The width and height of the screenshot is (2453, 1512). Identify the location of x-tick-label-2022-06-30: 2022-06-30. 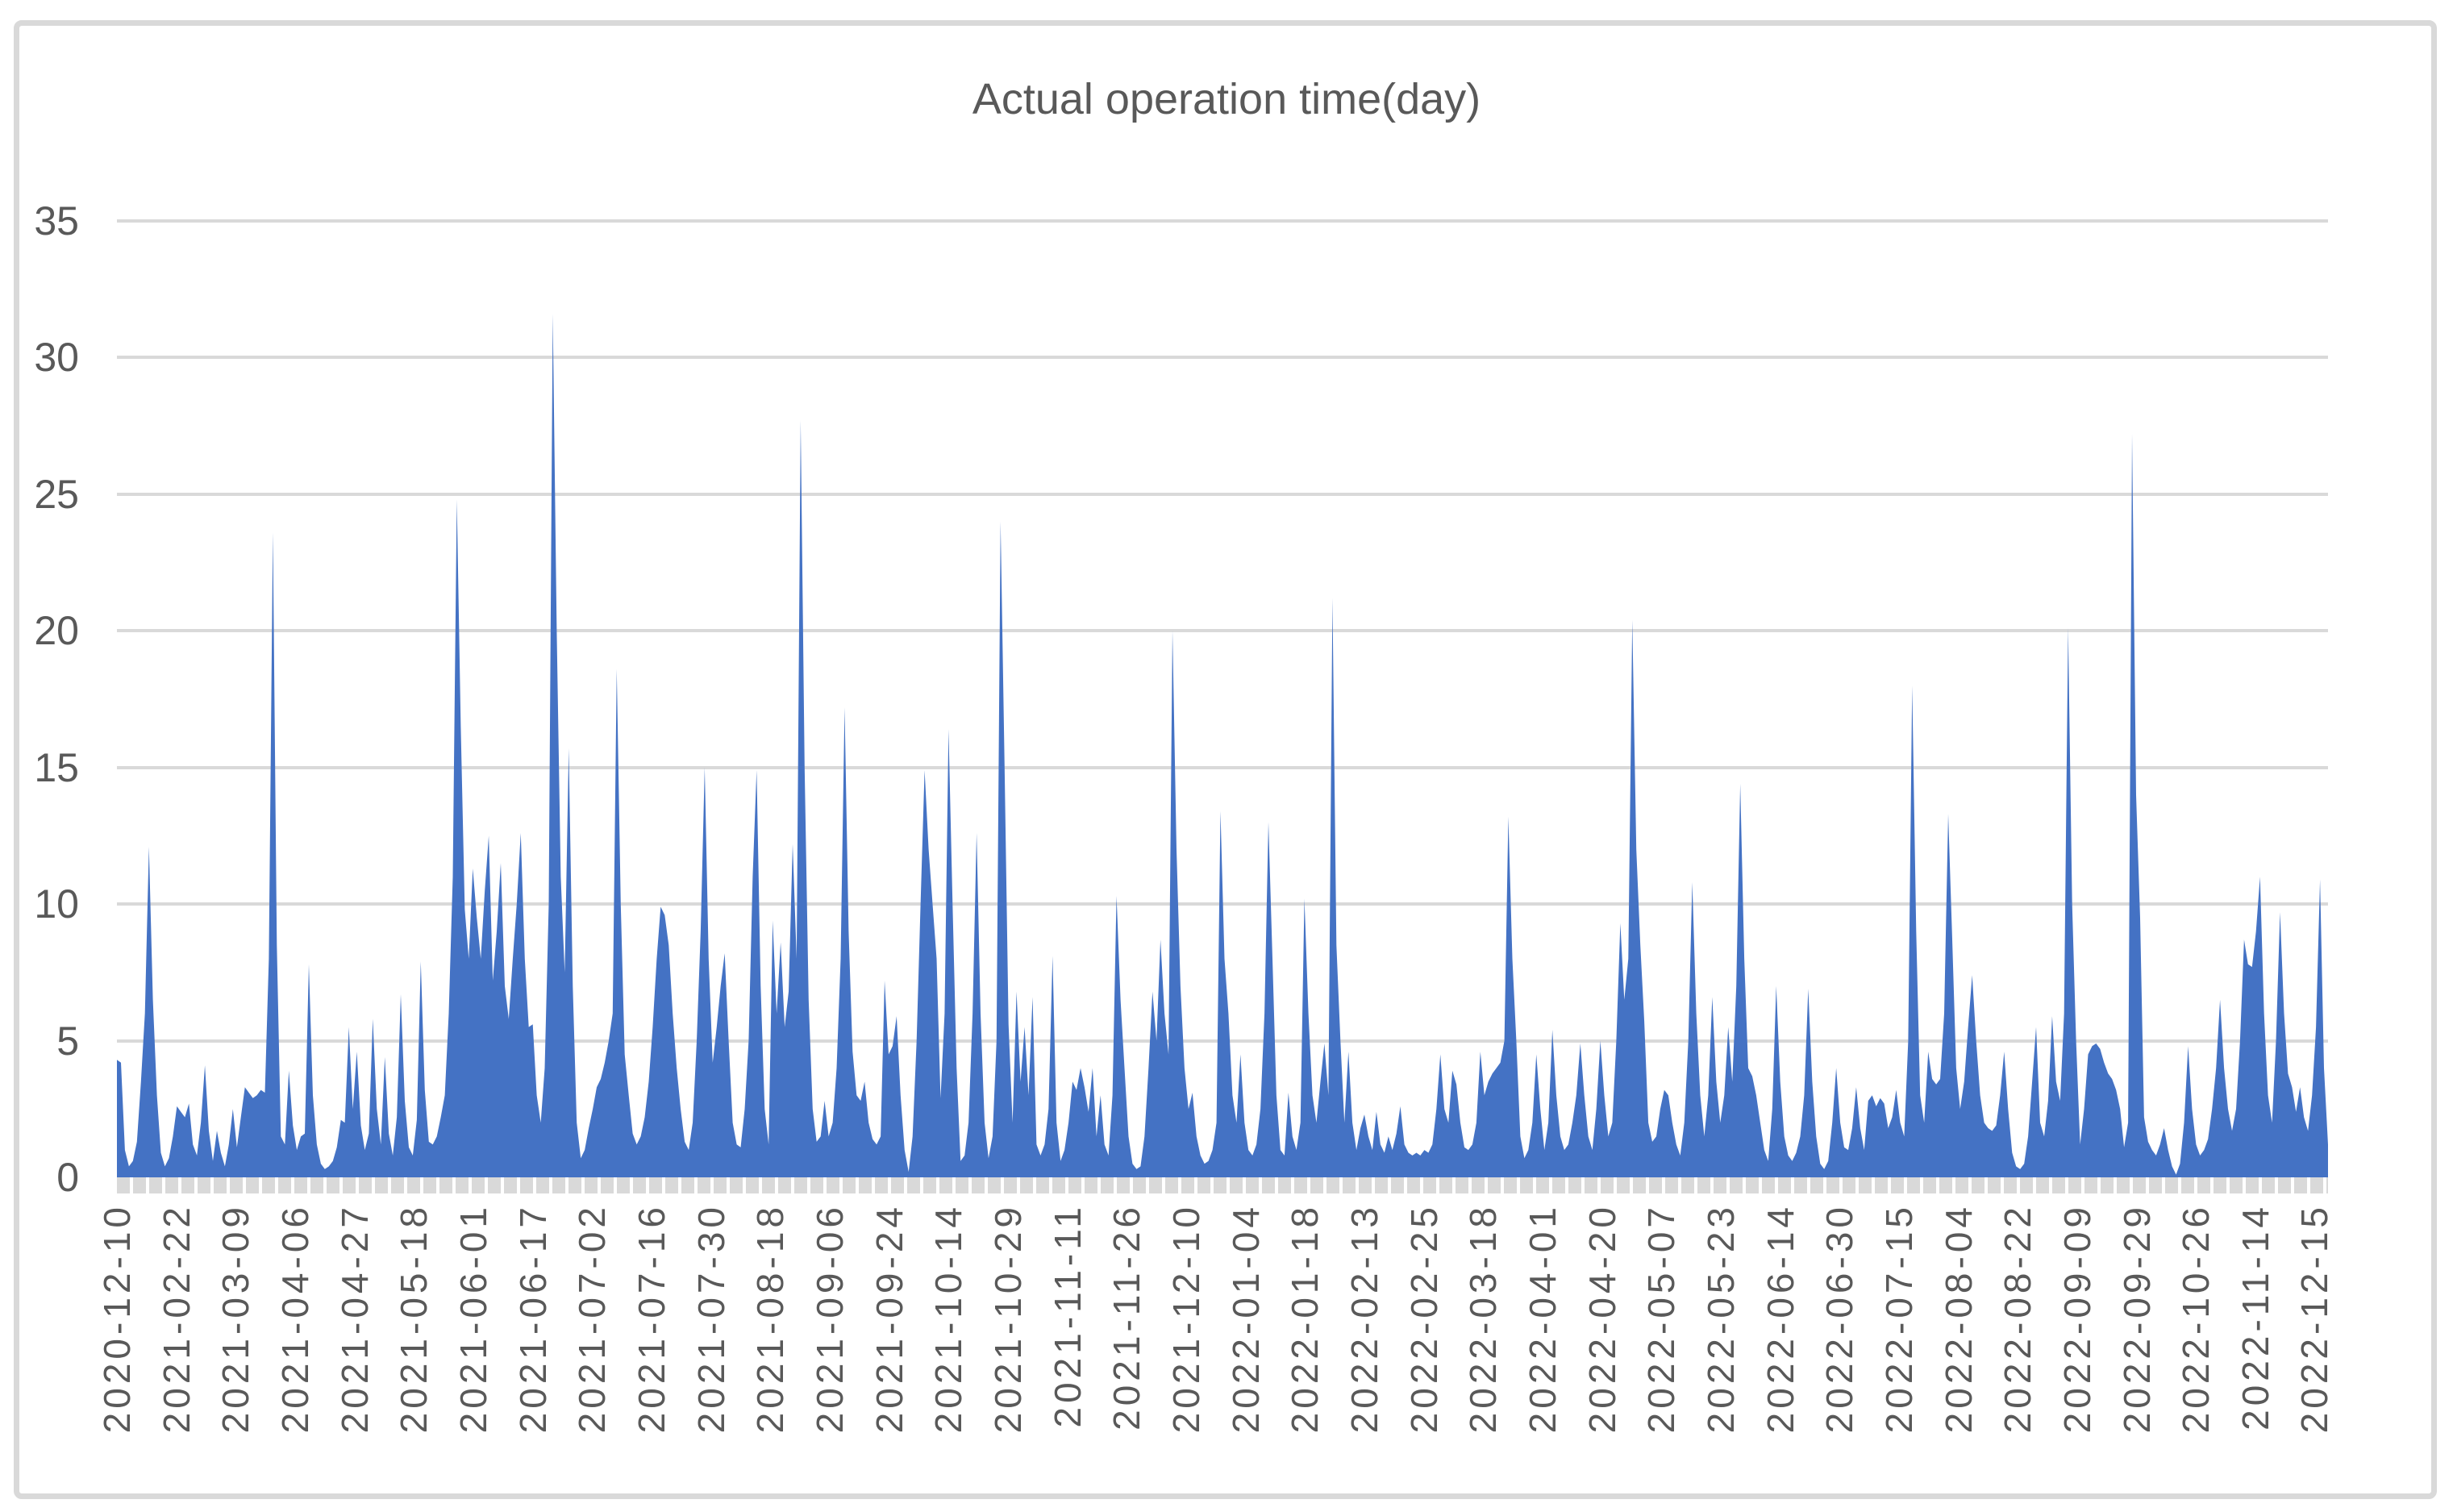
(1840, 1318).